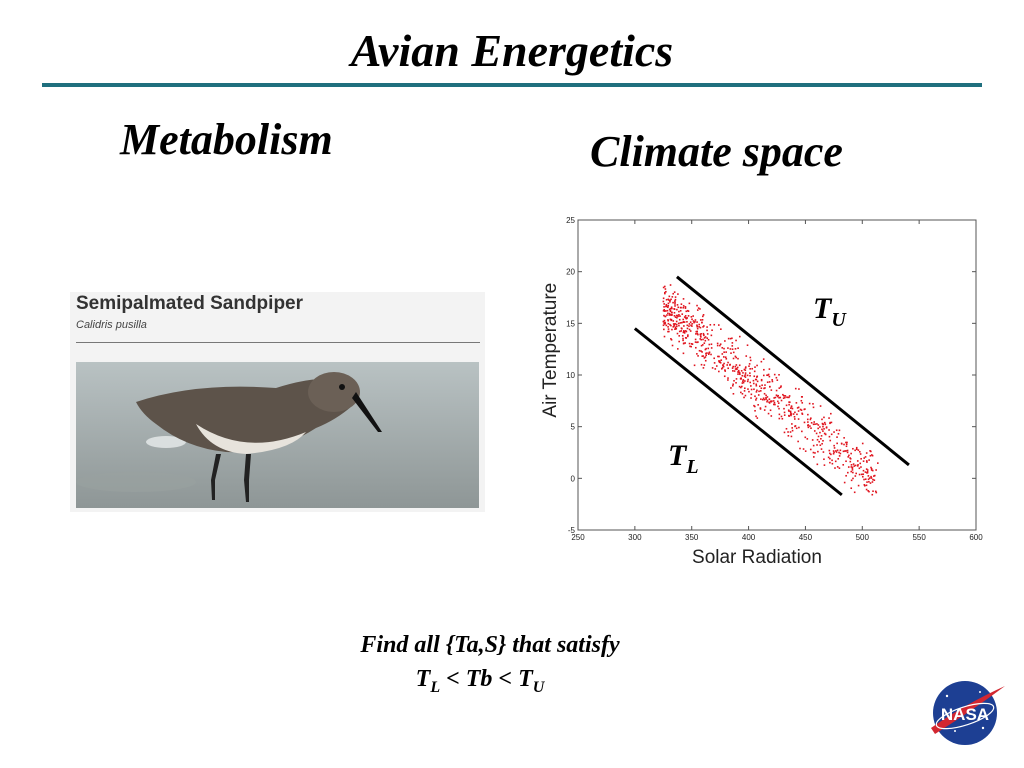  What do you see at coordinates (965, 714) in the screenshot?
I see `nasa-logo-text: NASA` at bounding box center [965, 714].